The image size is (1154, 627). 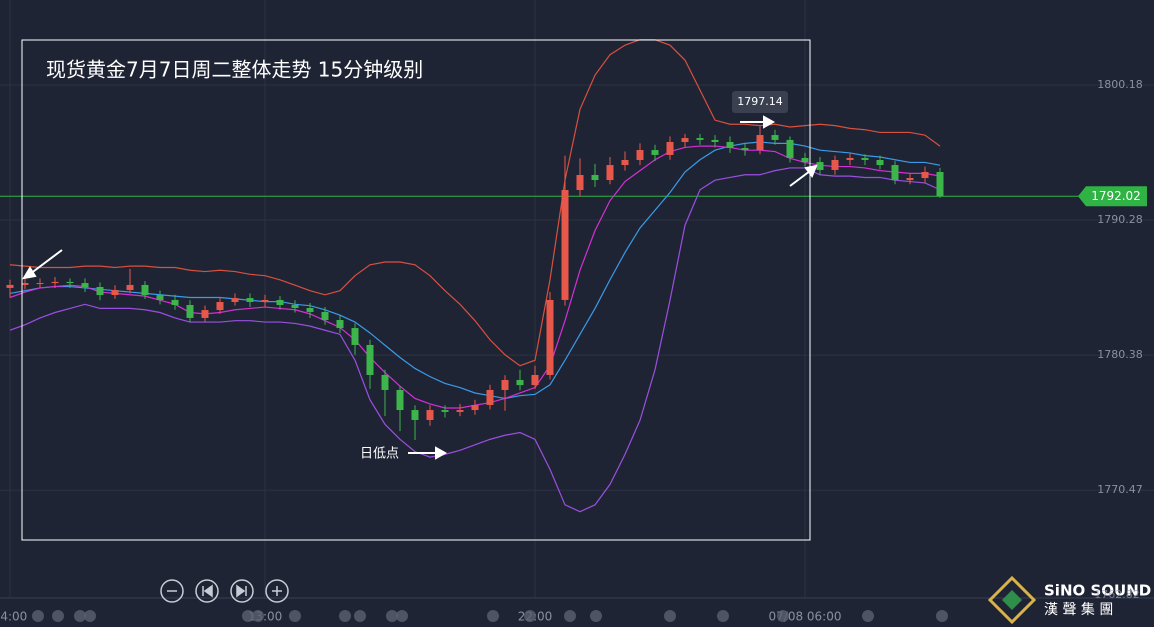 I want to click on last-price-box, so click(x=1112, y=196).